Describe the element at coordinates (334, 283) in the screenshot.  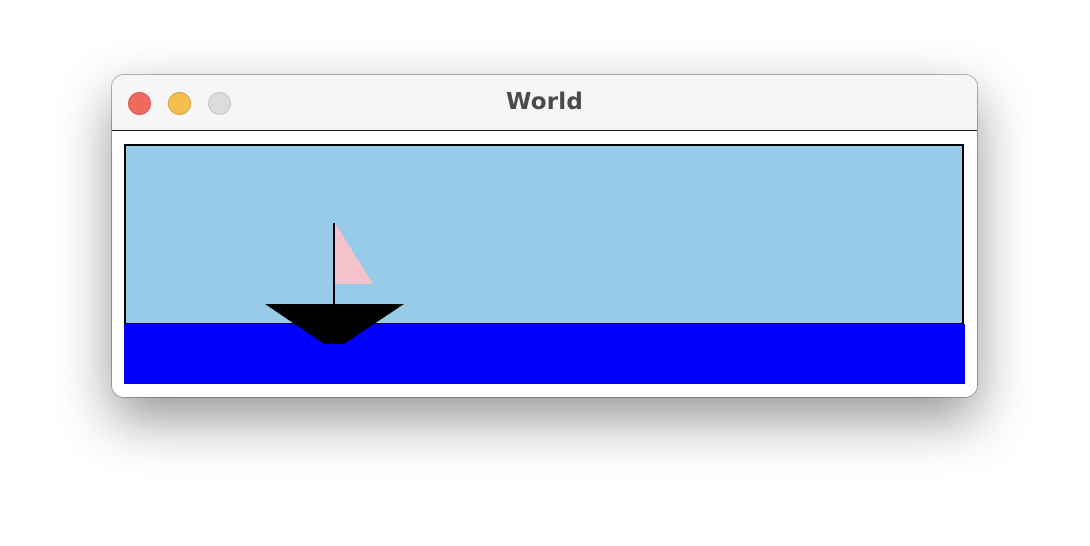
I see `sailboat` at that location.